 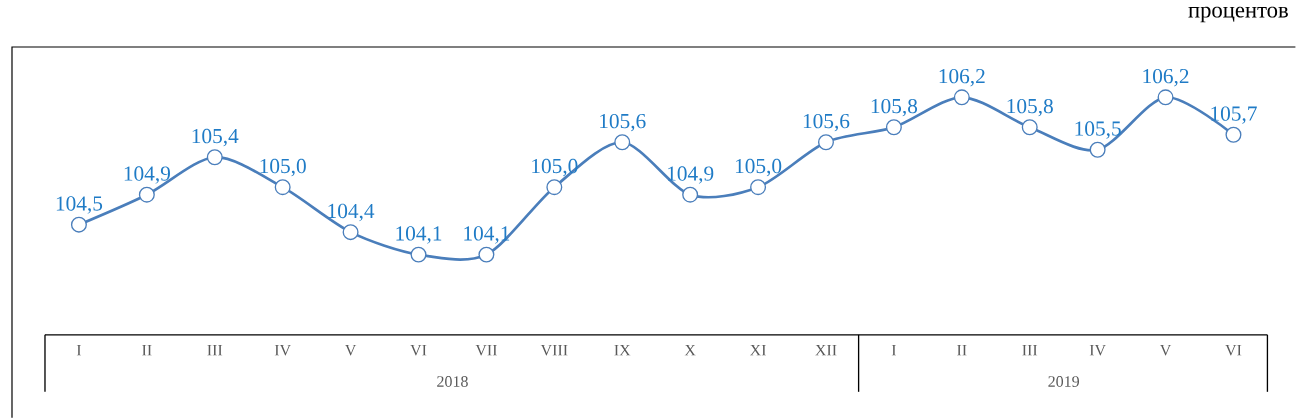 I want to click on data-label: 105,5, so click(x=1098, y=130).